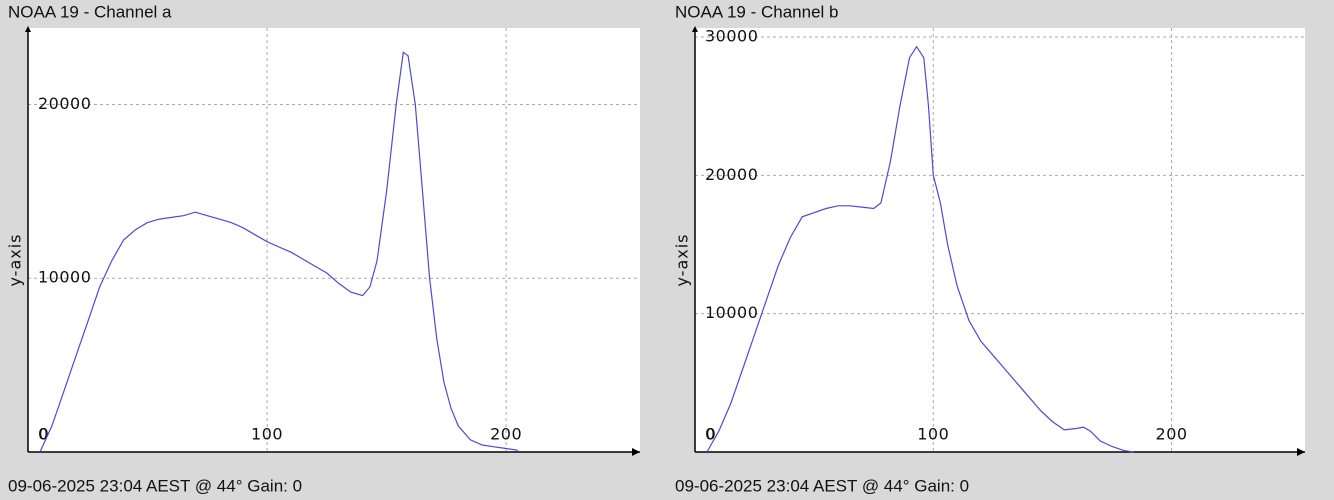 Image resolution: width=1334 pixels, height=500 pixels. What do you see at coordinates (756, 11) in the screenshot?
I see `chart-title: NOAA 19 - Channel b` at bounding box center [756, 11].